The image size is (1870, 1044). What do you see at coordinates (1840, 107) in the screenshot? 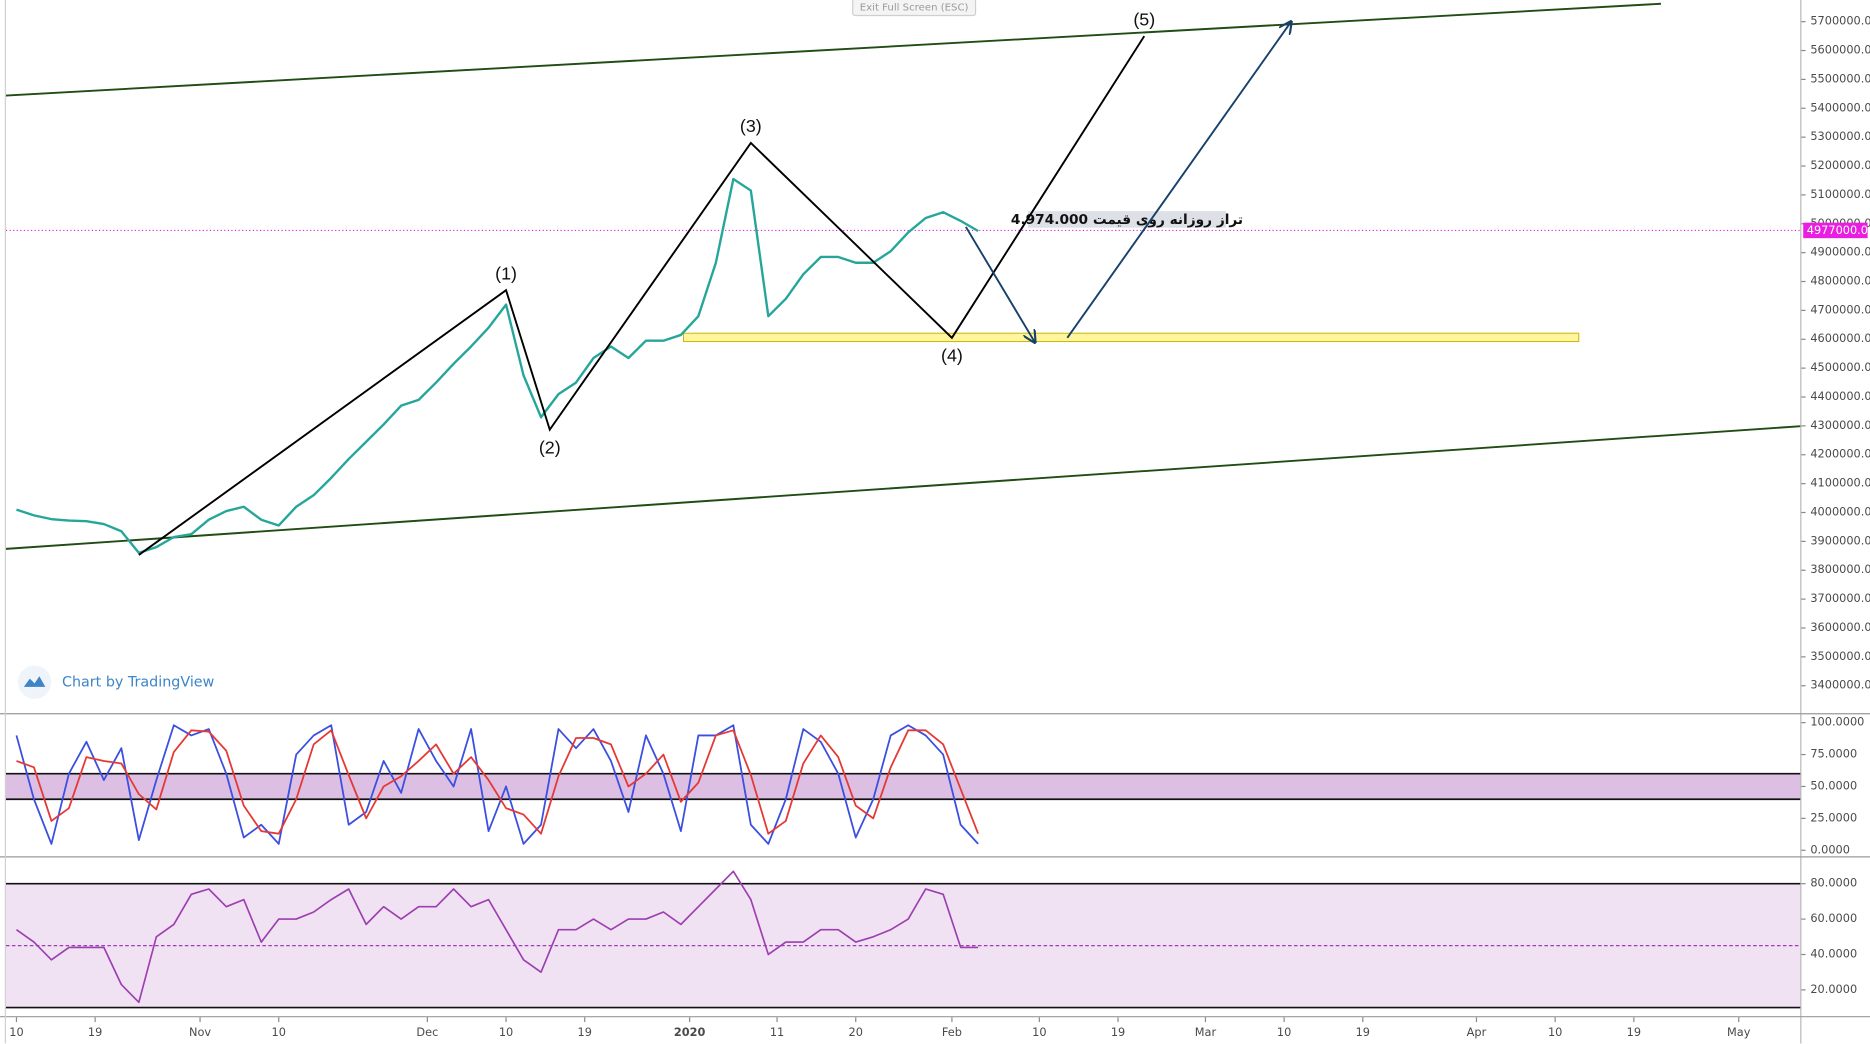
I see `y-tick-label: 5400000.0` at bounding box center [1840, 107].